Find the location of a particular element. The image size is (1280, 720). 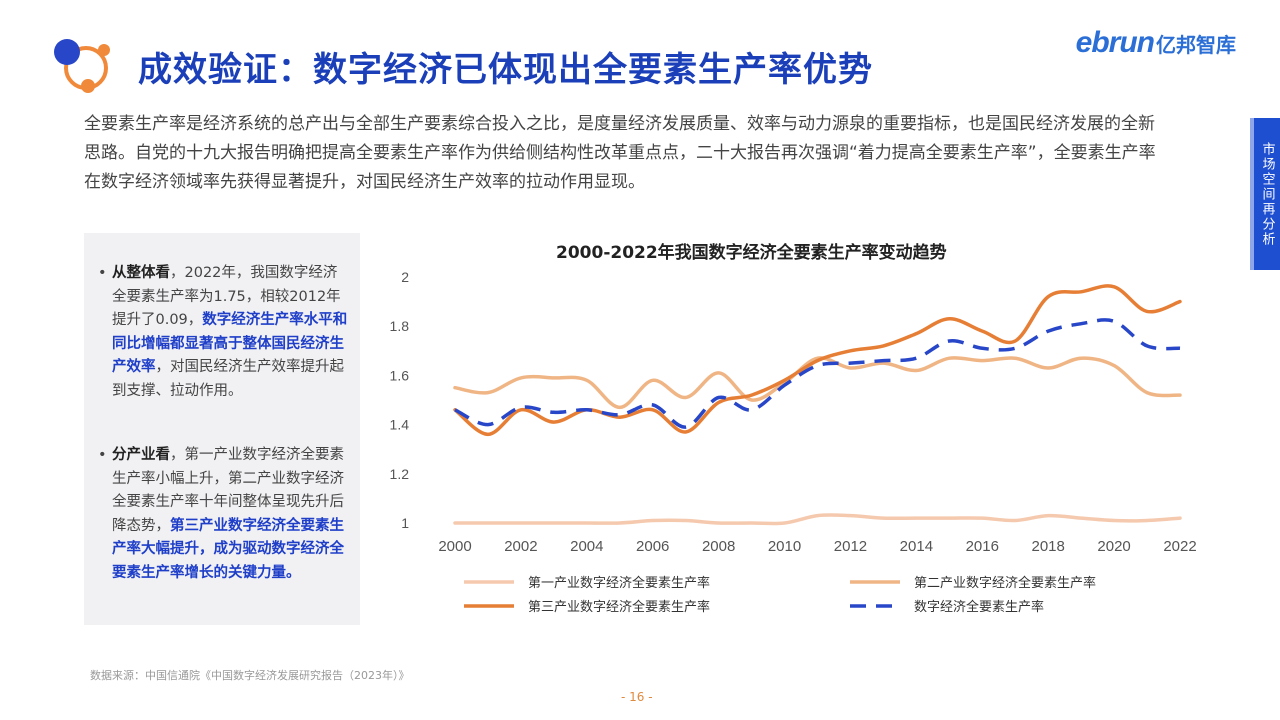

x-tick-label: 2010 is located at coordinates (784, 546).